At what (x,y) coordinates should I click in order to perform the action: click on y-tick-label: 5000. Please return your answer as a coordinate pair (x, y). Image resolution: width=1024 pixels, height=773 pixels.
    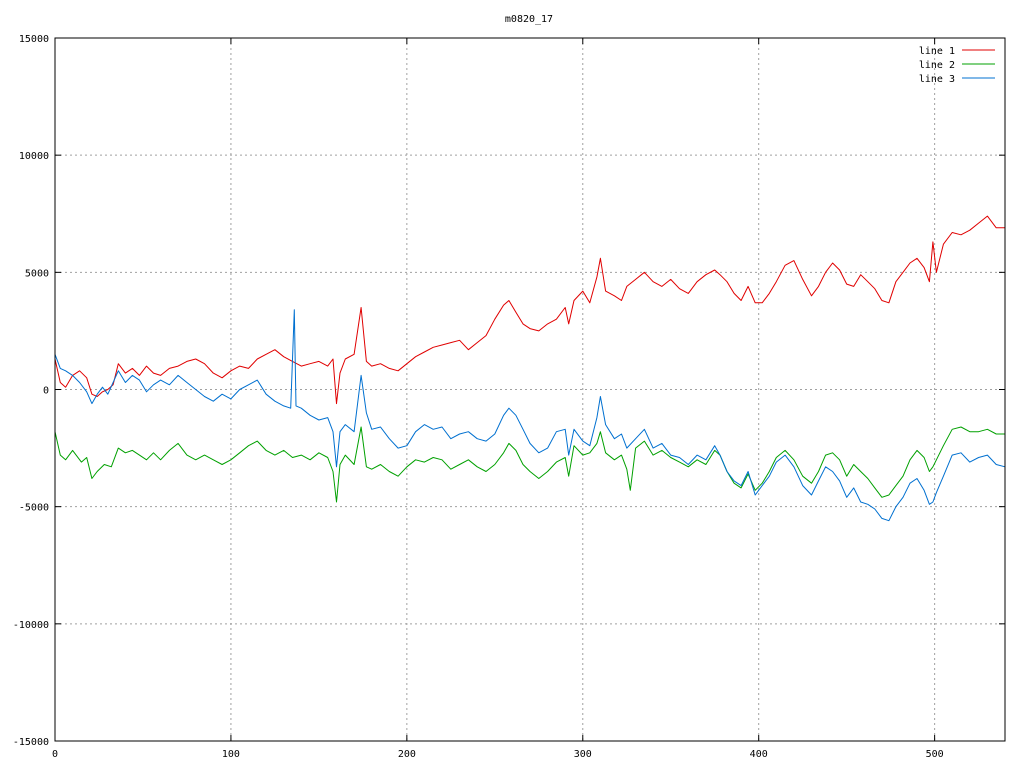
    Looking at the image, I should click on (37, 273).